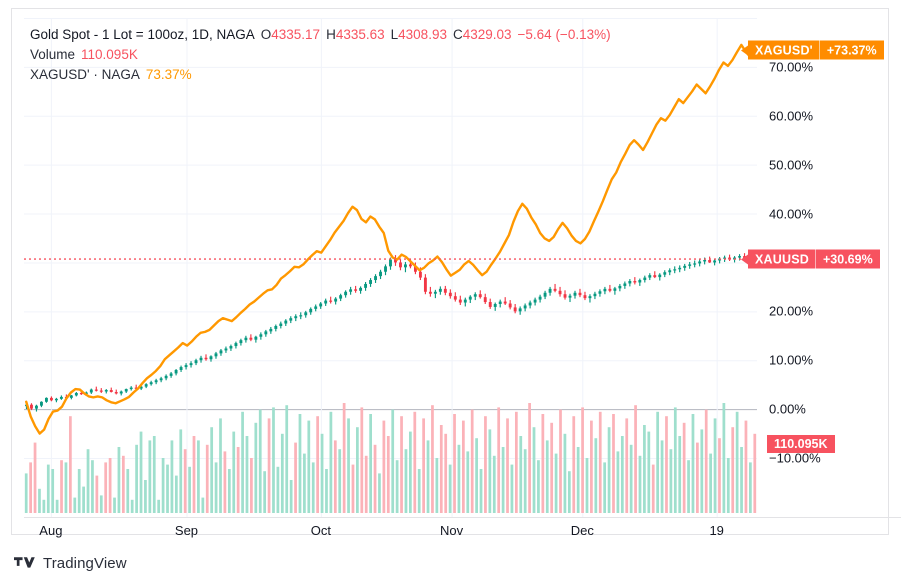  Describe the element at coordinates (812, 50) in the screenshot. I see `silver-price-badge: XAGUSD' +73.37%` at that location.